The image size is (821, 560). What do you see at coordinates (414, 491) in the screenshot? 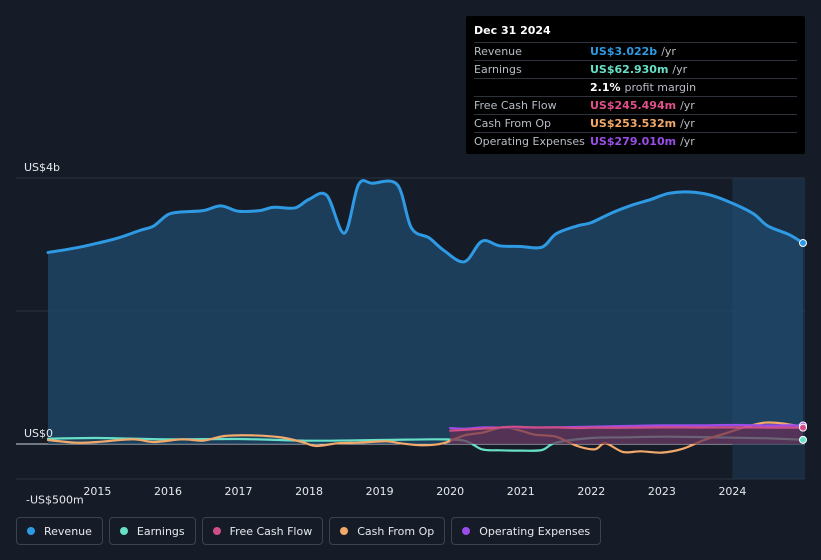
I see `x-axis-labels: 2015 2016 2017 2018 2019 2020 2021 2022 2023 2024` at bounding box center [414, 491].